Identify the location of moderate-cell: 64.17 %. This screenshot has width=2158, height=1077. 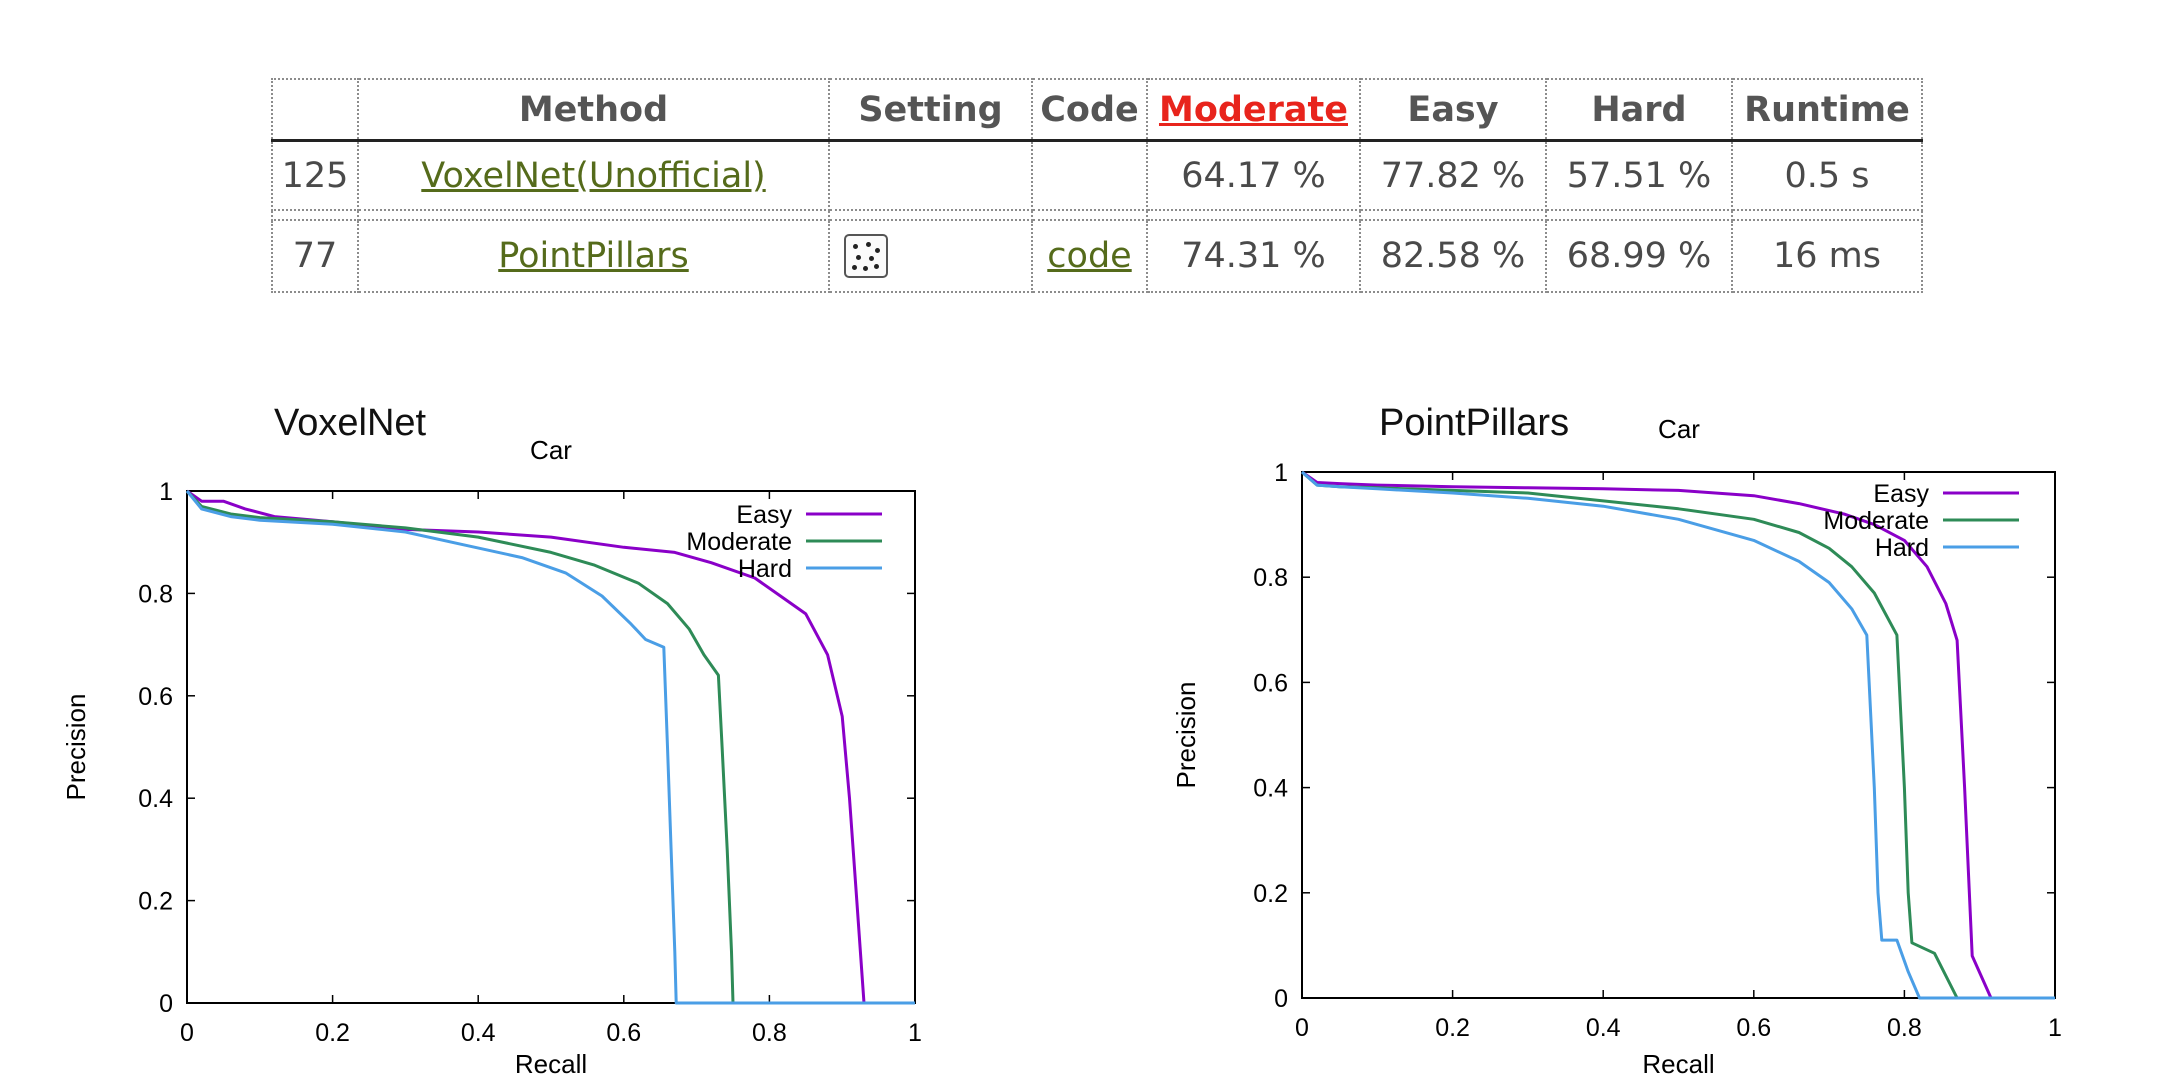
(1253, 175).